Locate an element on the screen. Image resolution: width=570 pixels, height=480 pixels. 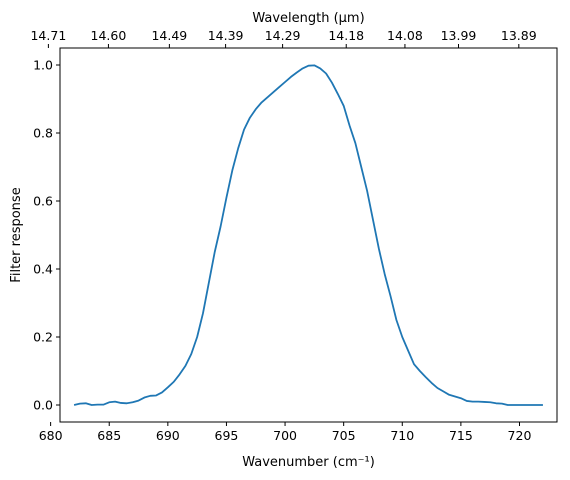
top-tick-label: 14.39 is located at coordinates (226, 35).